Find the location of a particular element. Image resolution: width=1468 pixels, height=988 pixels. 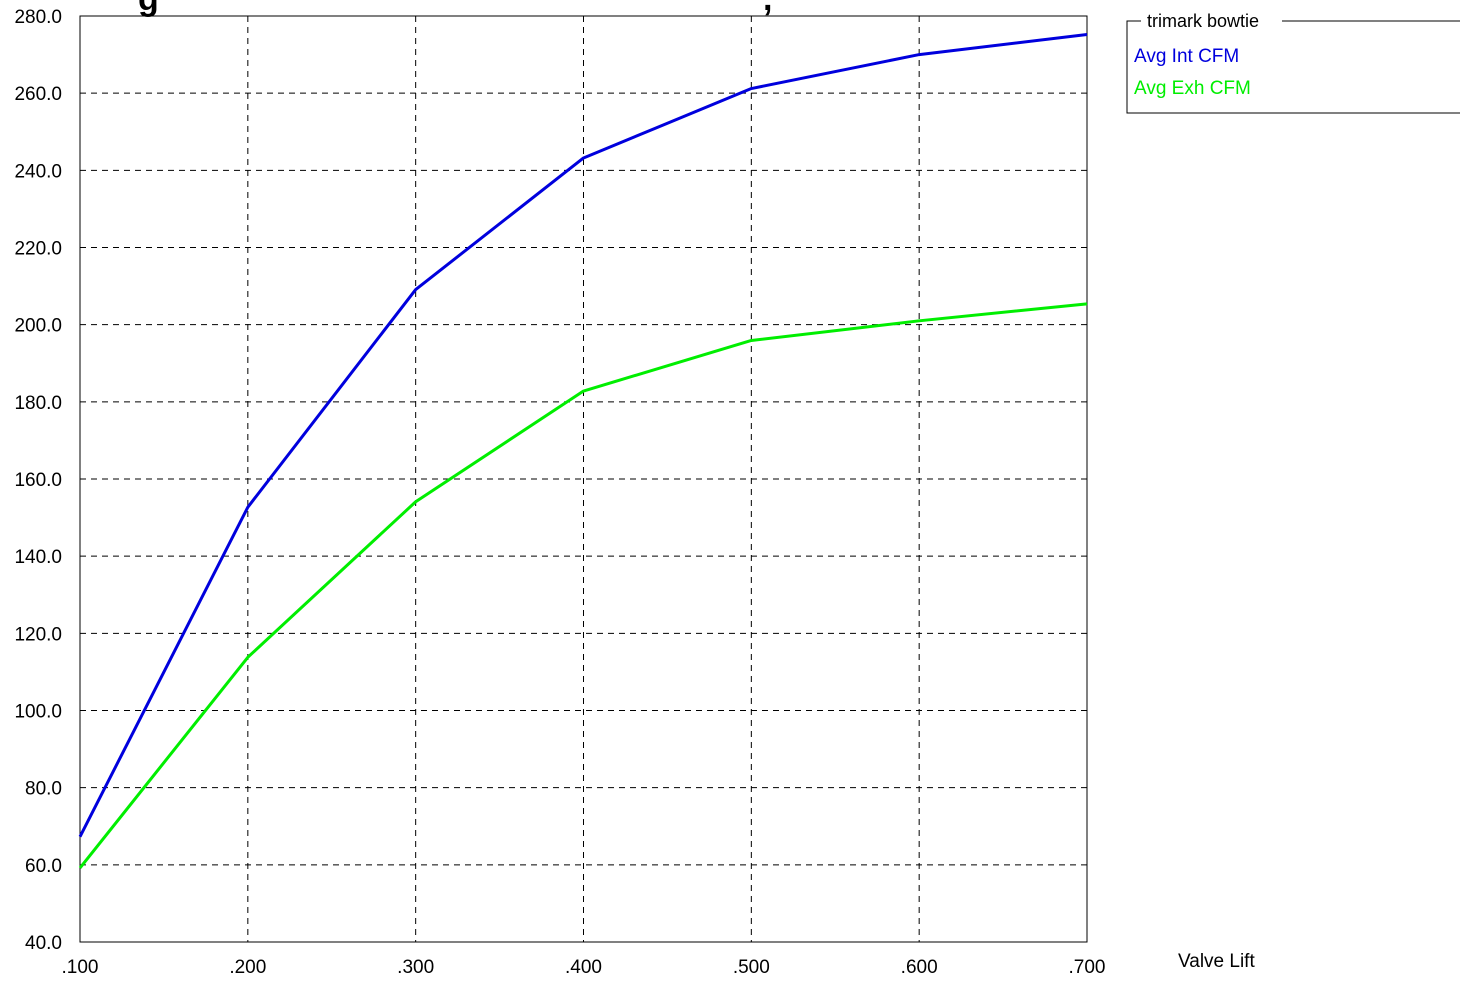

y-tick-label: 140.0 is located at coordinates (38, 557).